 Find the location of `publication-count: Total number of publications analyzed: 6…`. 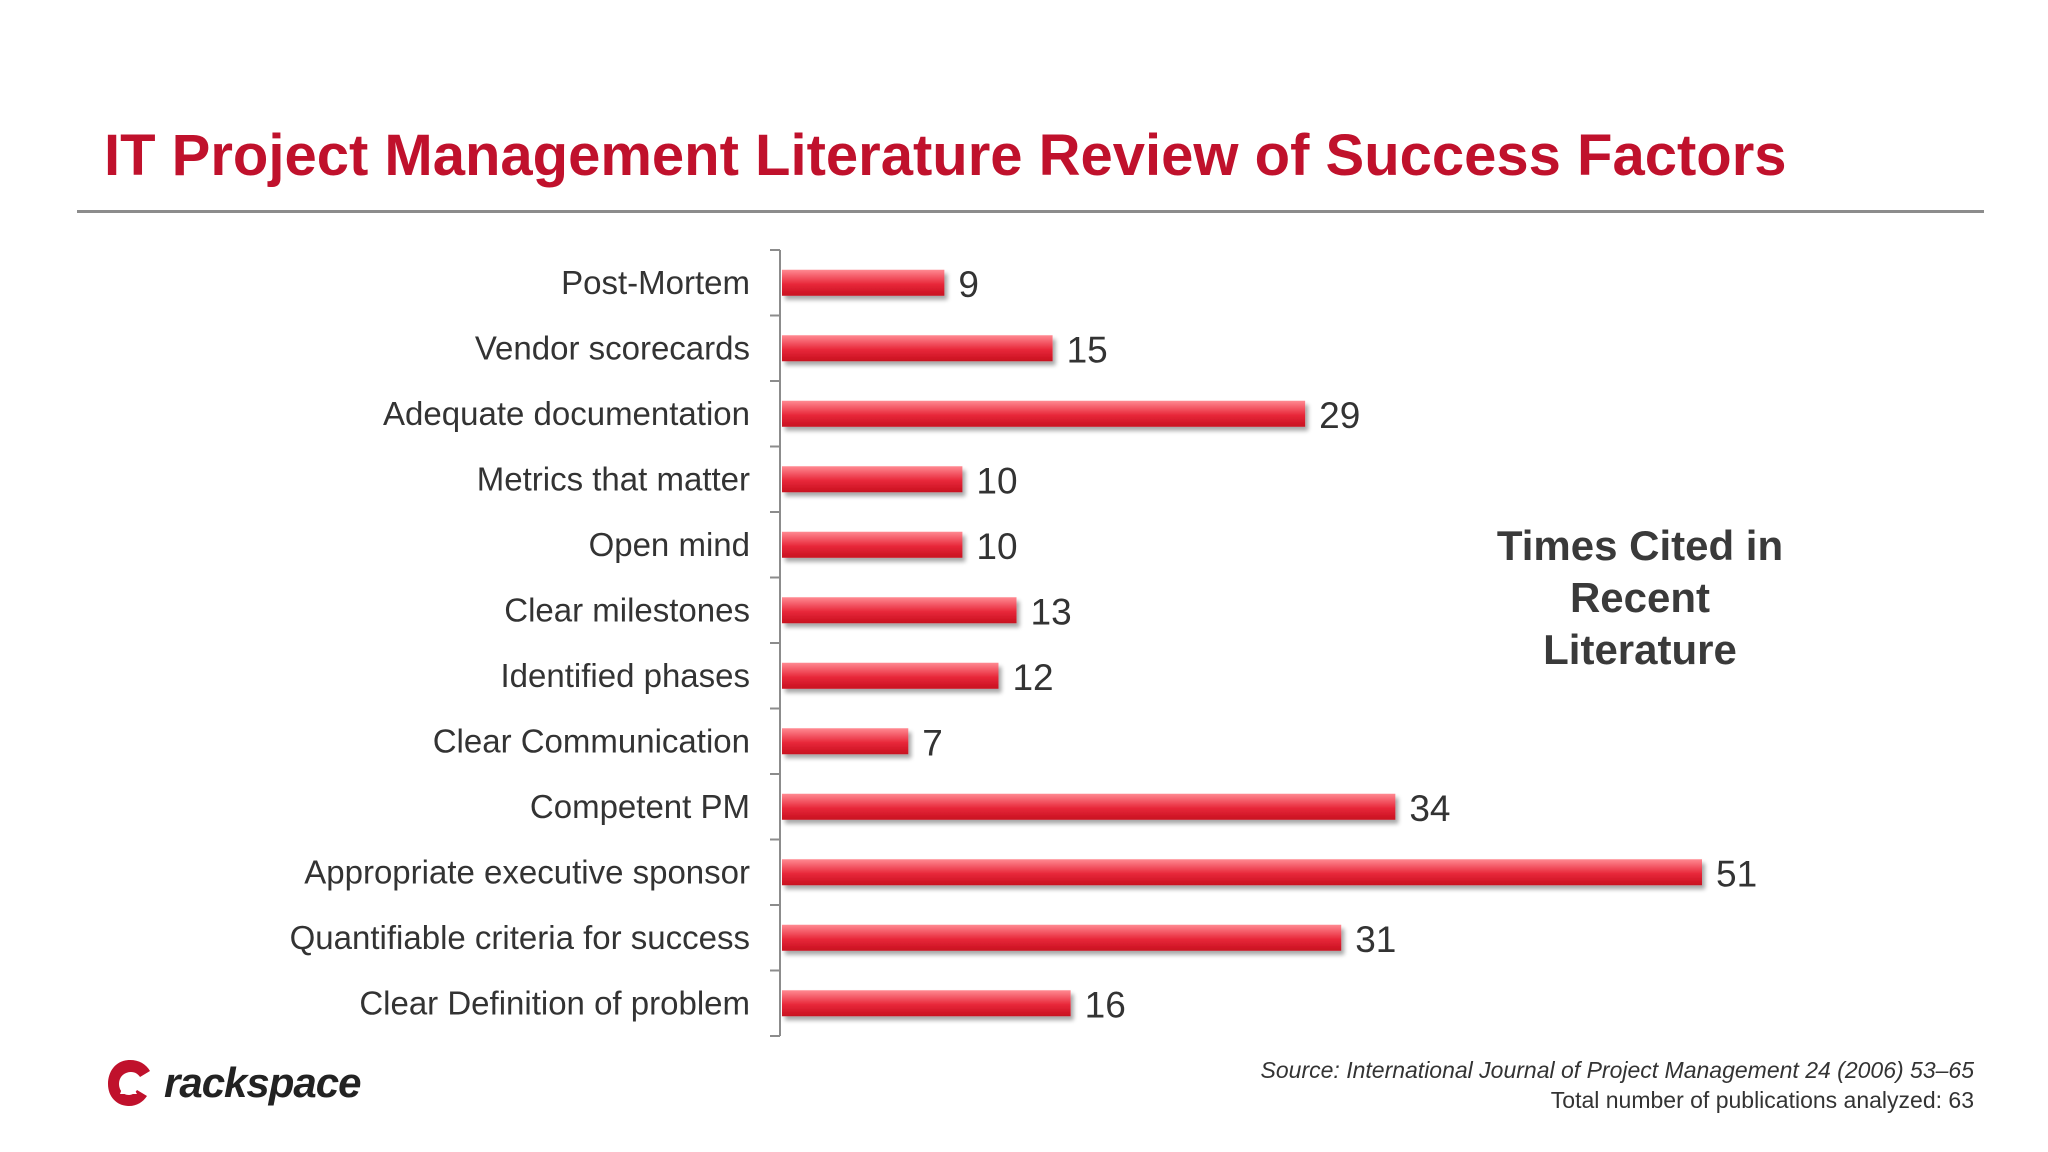

publication-count: Total number of publications analyzed: 6… is located at coordinates (1762, 1100).